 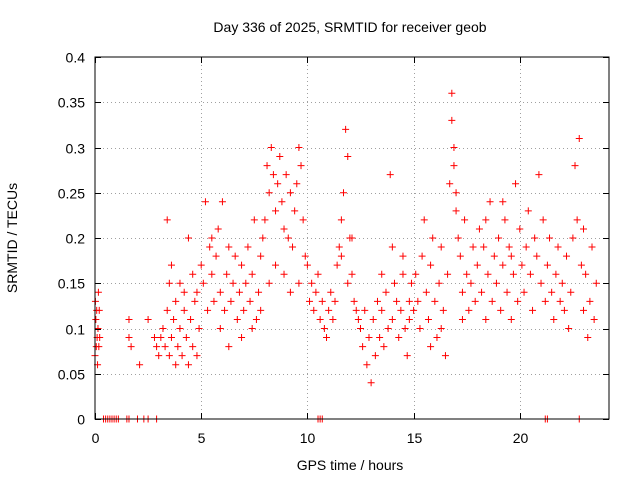 What do you see at coordinates (521, 438) in the screenshot?
I see `x-tick-label: 20` at bounding box center [521, 438].